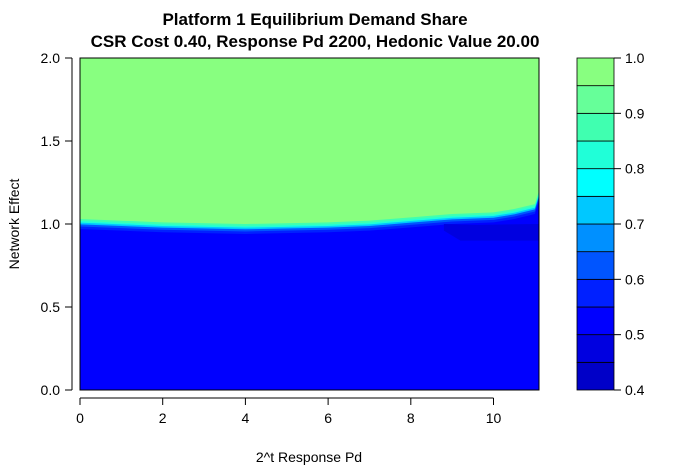 The image size is (696, 471). I want to click on x-tick-label: 8, so click(411, 418).